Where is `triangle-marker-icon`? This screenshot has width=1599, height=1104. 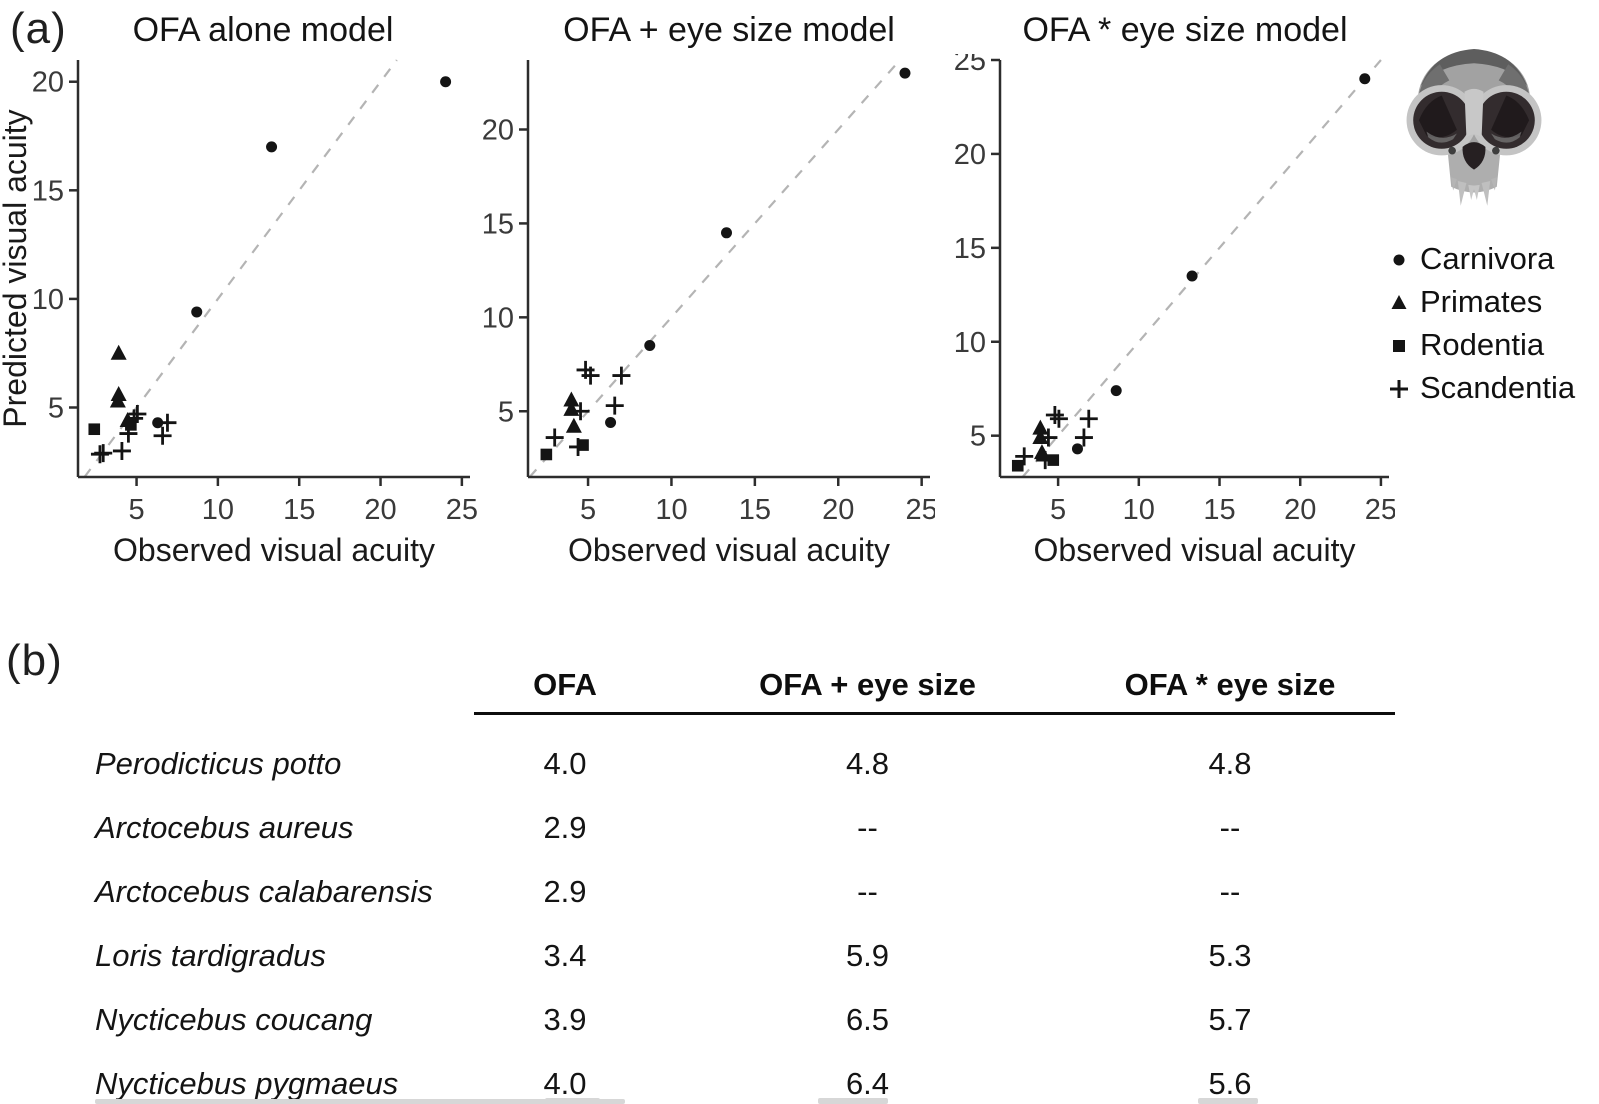 triangle-marker-icon is located at coordinates (1404, 302).